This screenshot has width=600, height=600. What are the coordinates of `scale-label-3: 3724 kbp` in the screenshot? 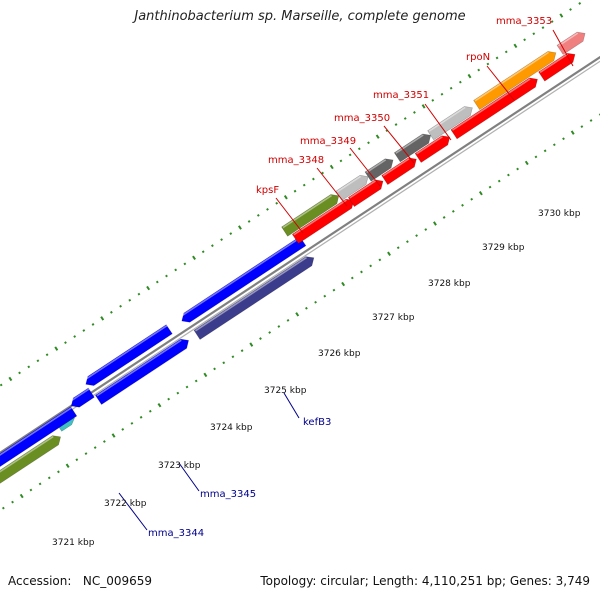 It's located at (231, 428).